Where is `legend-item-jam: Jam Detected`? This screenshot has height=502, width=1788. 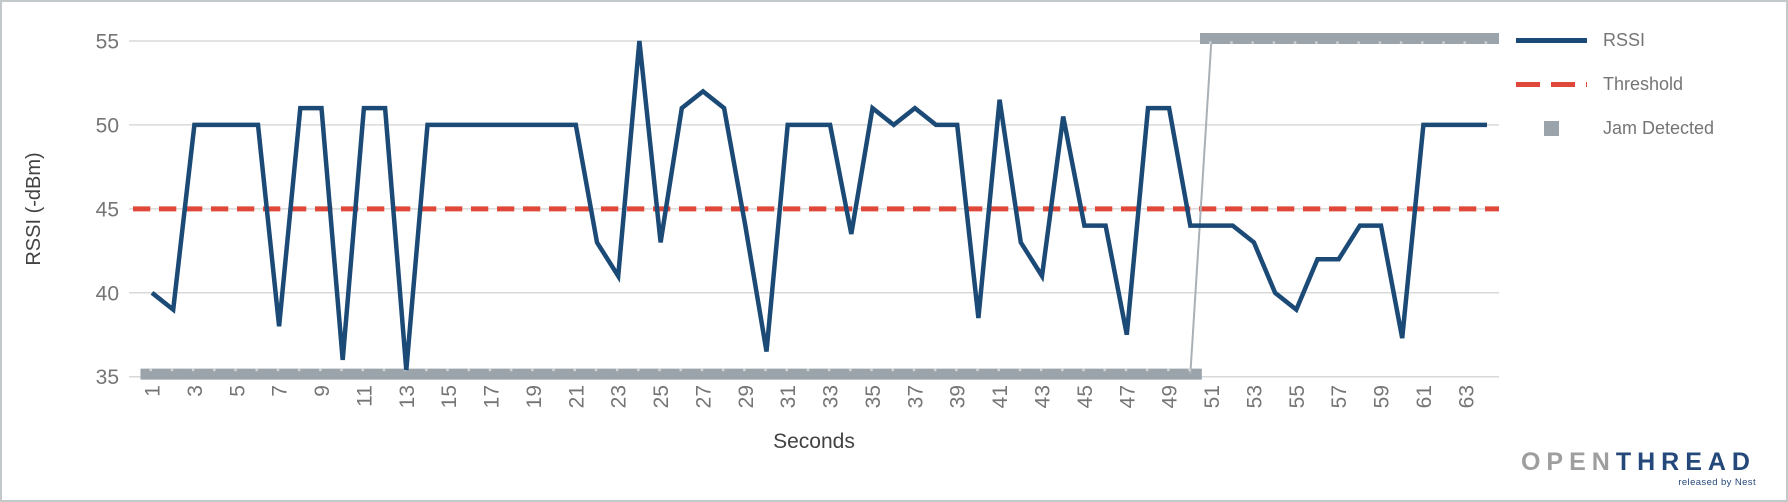
legend-item-jam: Jam Detected is located at coordinates (1646, 128).